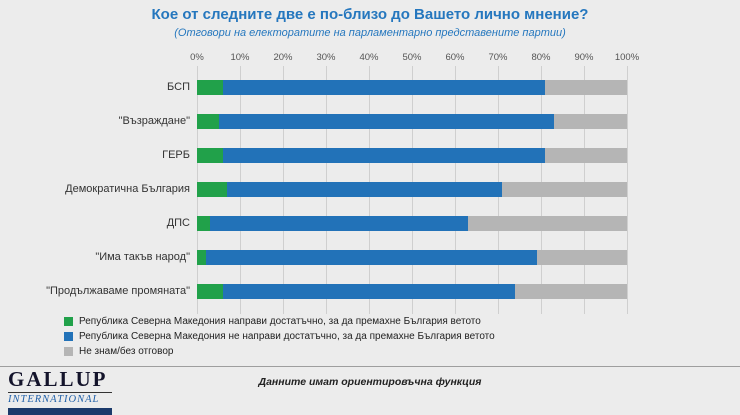  Describe the element at coordinates (412, 57) in the screenshot. I see `x-axis-tick-label: 50%` at that location.